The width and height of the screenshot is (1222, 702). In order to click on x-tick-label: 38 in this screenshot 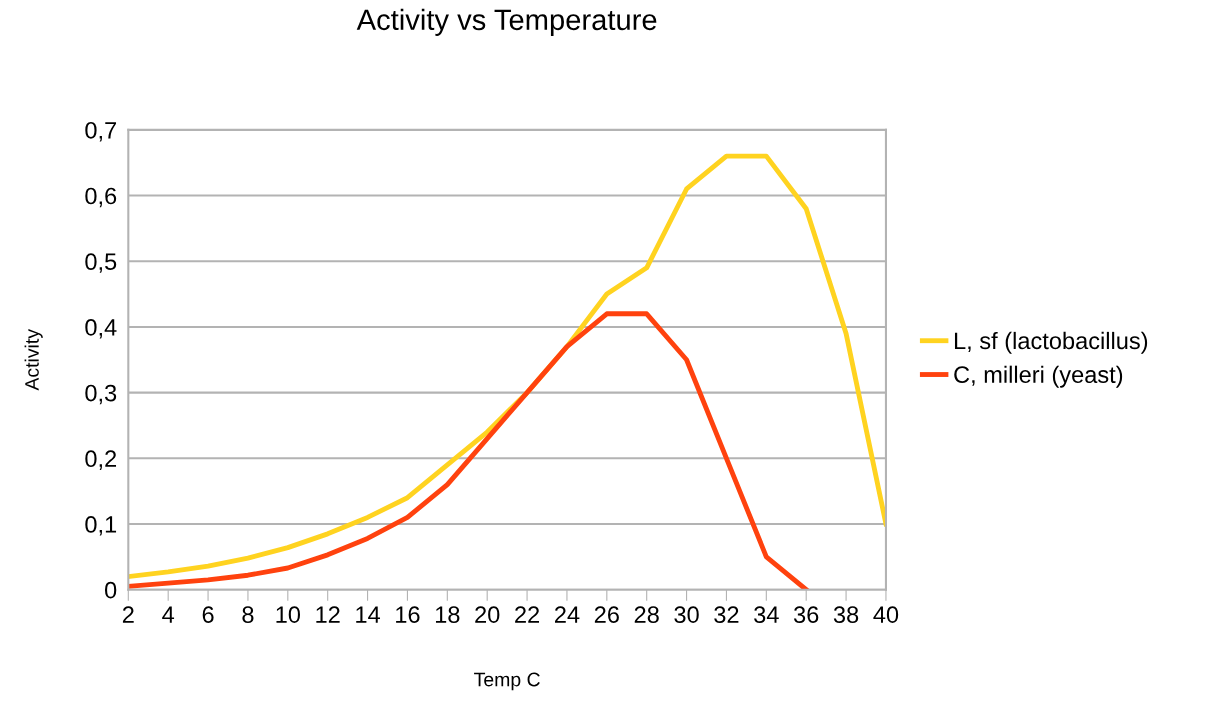, I will do `click(846, 614)`.